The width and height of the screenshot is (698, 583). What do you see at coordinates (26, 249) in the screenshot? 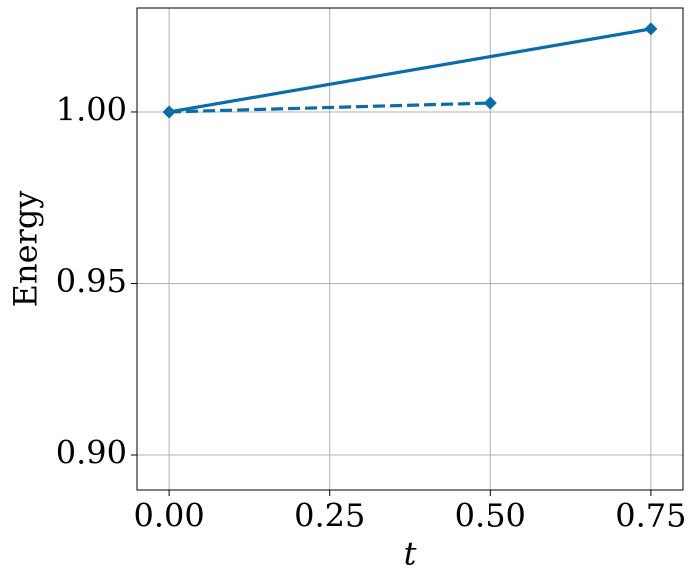
I see `y-axis-label: Energy` at bounding box center [26, 249].